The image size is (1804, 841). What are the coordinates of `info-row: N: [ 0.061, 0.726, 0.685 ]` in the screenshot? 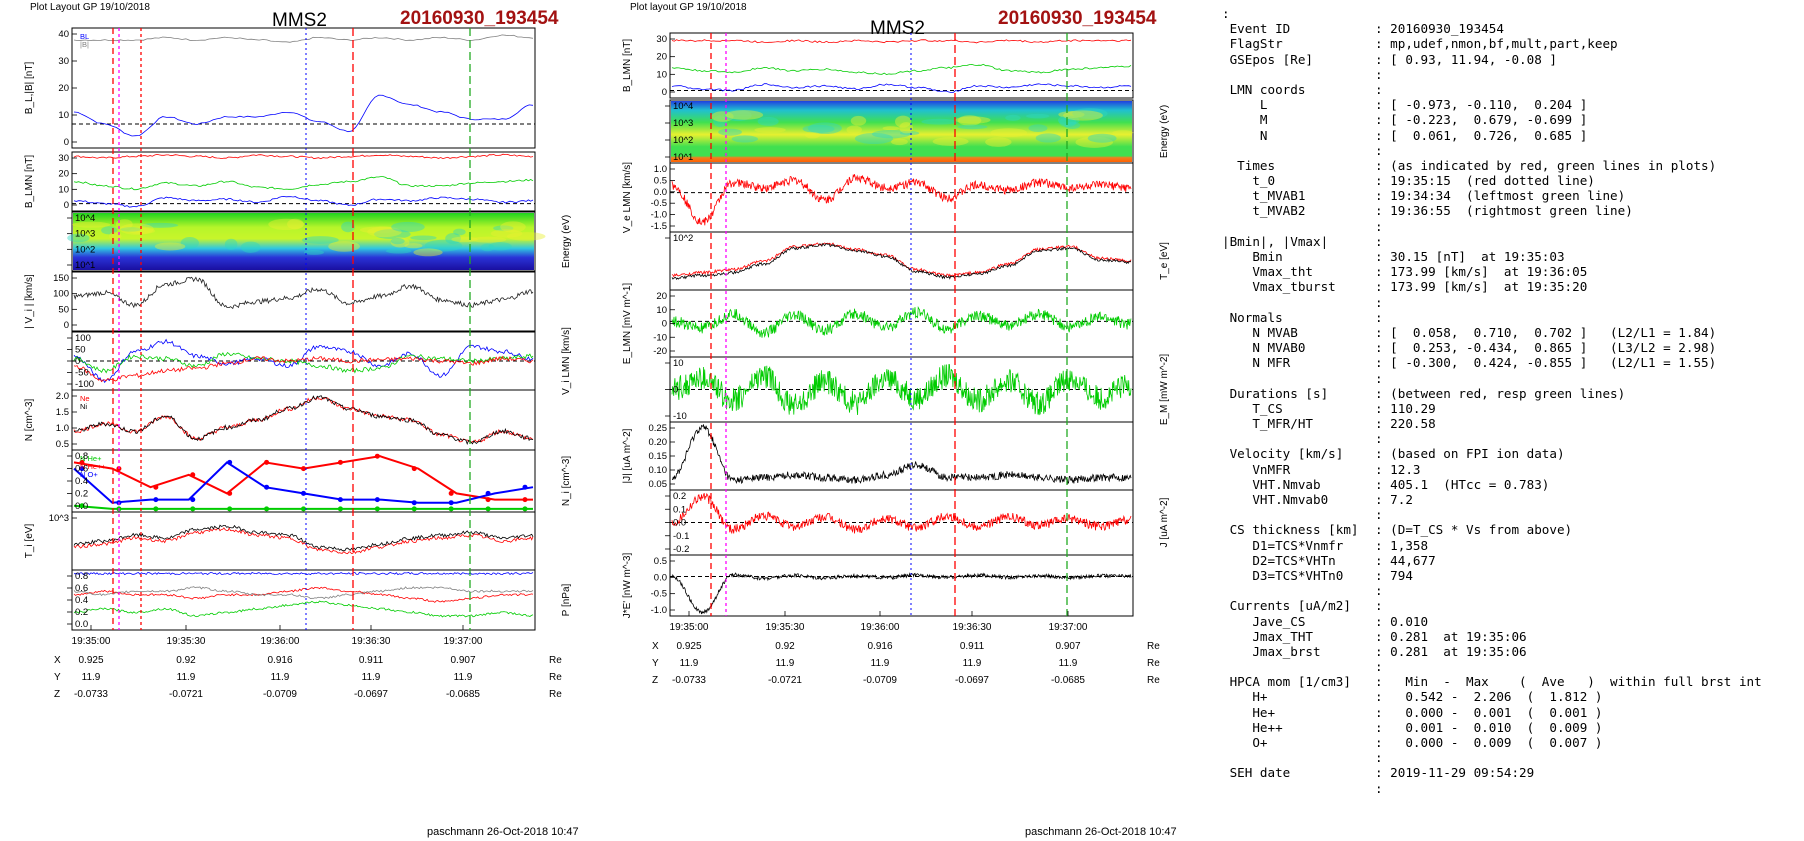 It's located at (1492, 135).